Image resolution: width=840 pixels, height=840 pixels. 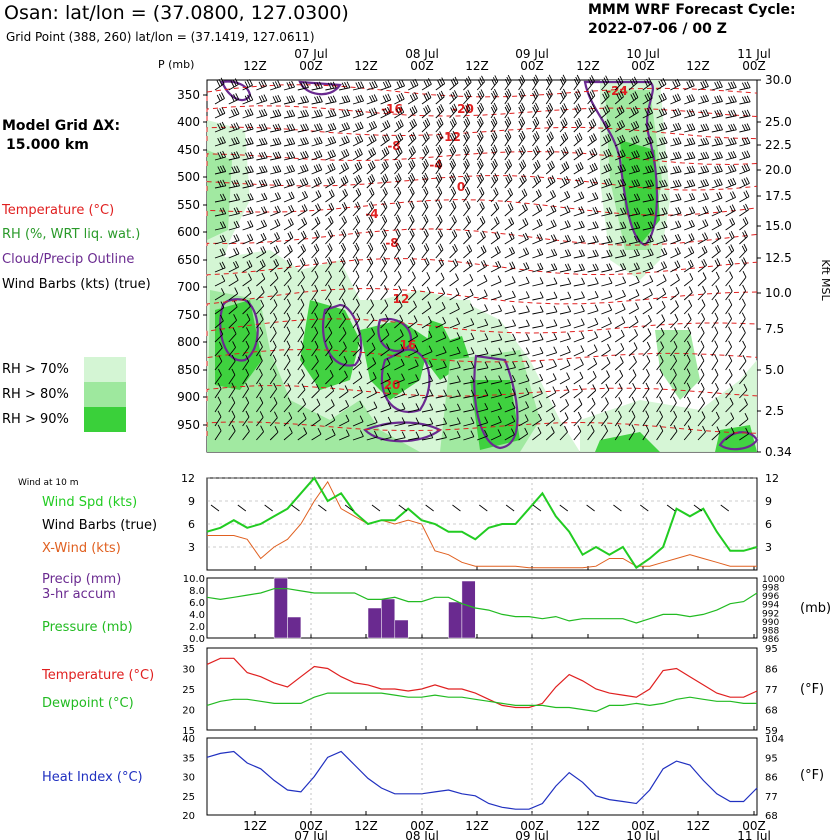 I want to click on surface-wind-barb, so click(x=215, y=508).